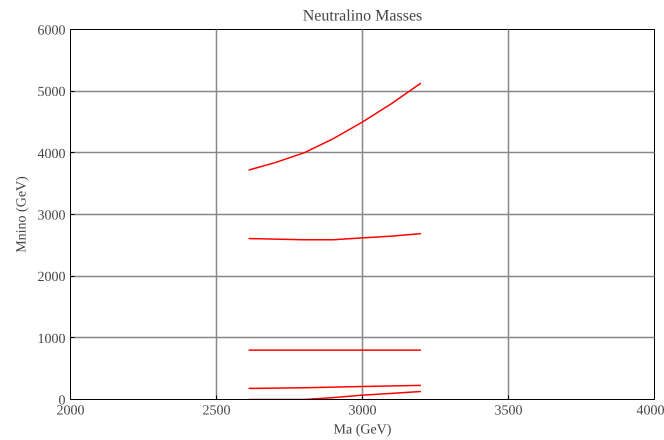 Image resolution: width=664 pixels, height=440 pixels. What do you see at coordinates (650, 411) in the screenshot?
I see `x-tick-label: 4000` at bounding box center [650, 411].